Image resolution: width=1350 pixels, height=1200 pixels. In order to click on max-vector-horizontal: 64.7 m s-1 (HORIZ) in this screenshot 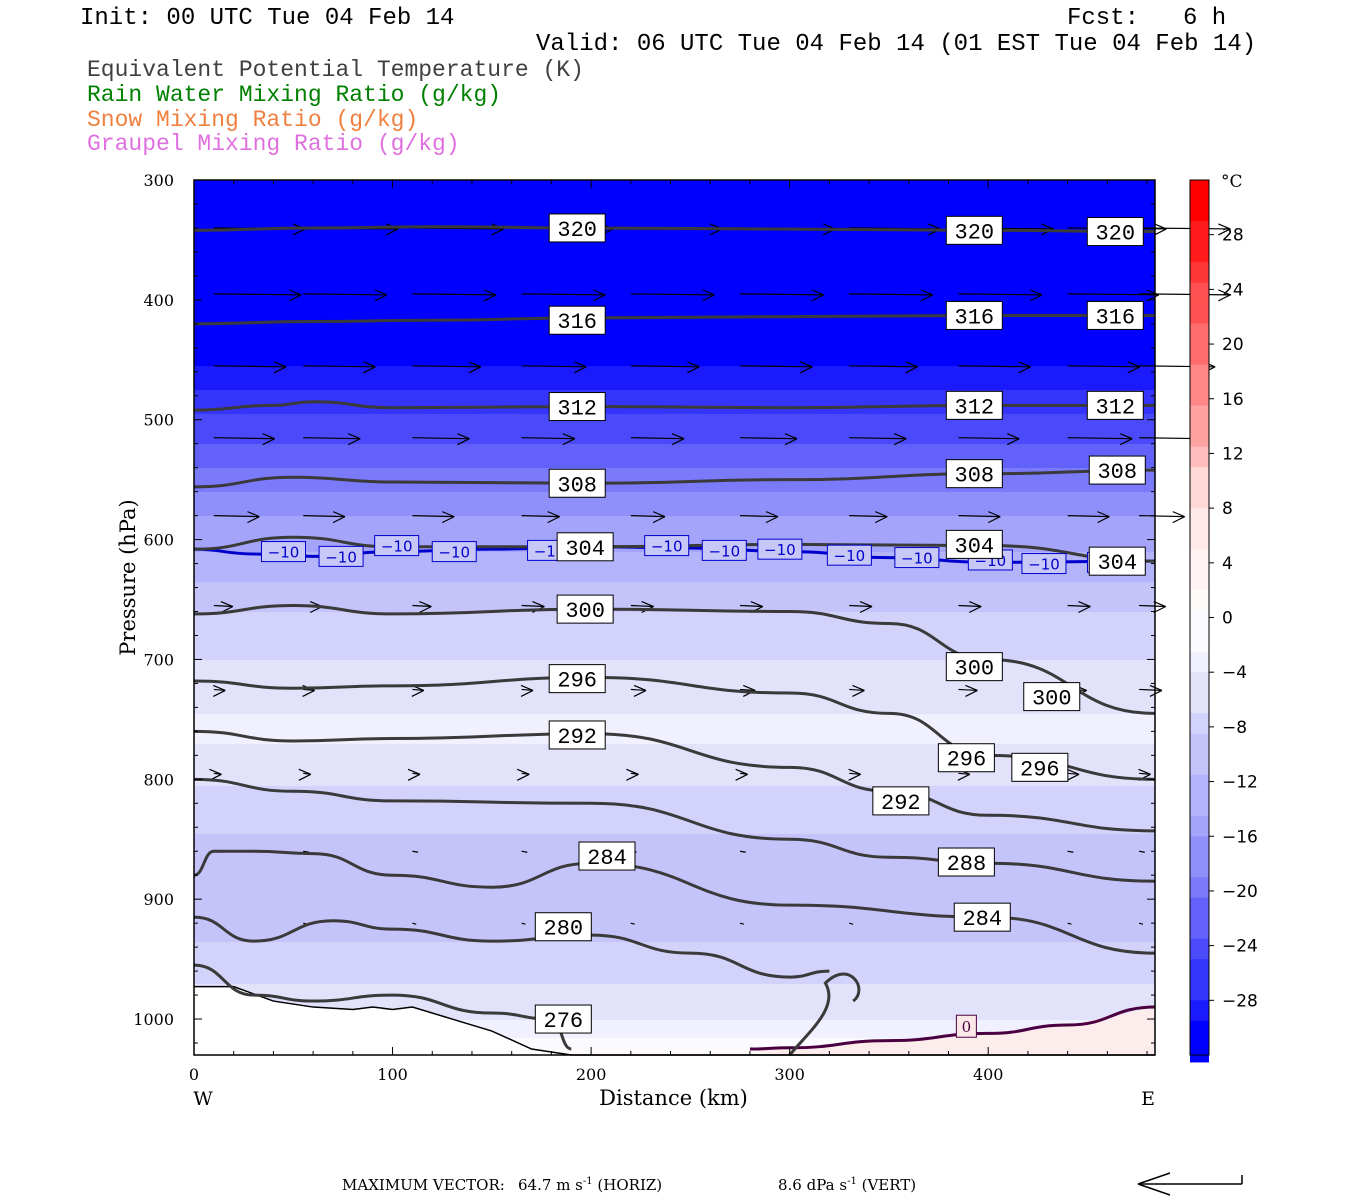, I will do `click(590, 1185)`.